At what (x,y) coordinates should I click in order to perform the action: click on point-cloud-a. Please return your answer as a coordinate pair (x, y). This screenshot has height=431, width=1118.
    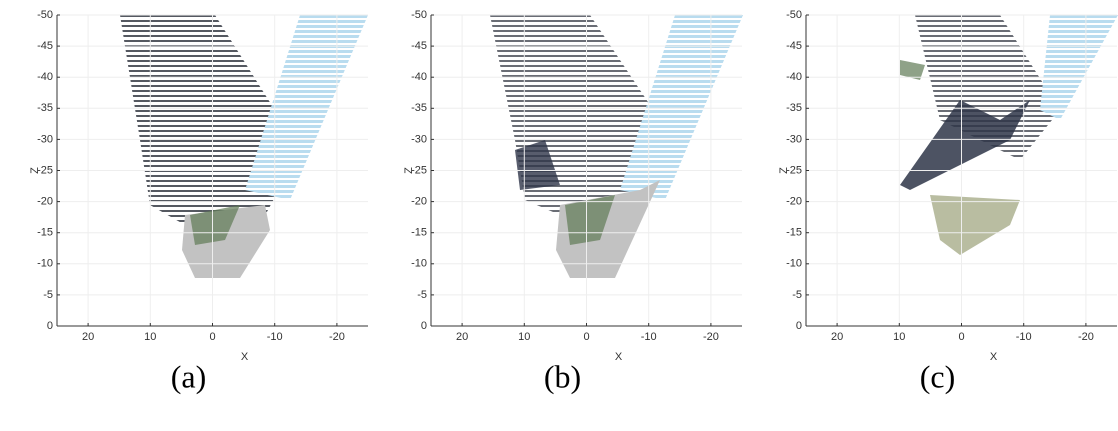
    Looking at the image, I should click on (244, 146).